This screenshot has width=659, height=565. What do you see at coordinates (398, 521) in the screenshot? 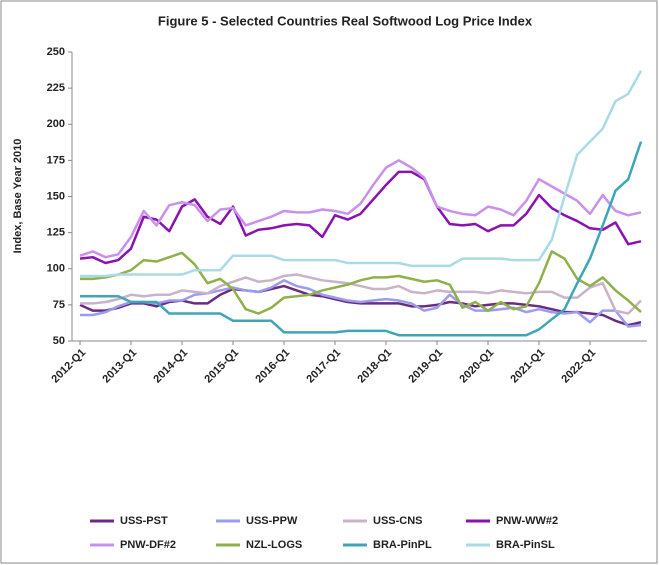
I see `legend-label: USS-CNS` at bounding box center [398, 521].